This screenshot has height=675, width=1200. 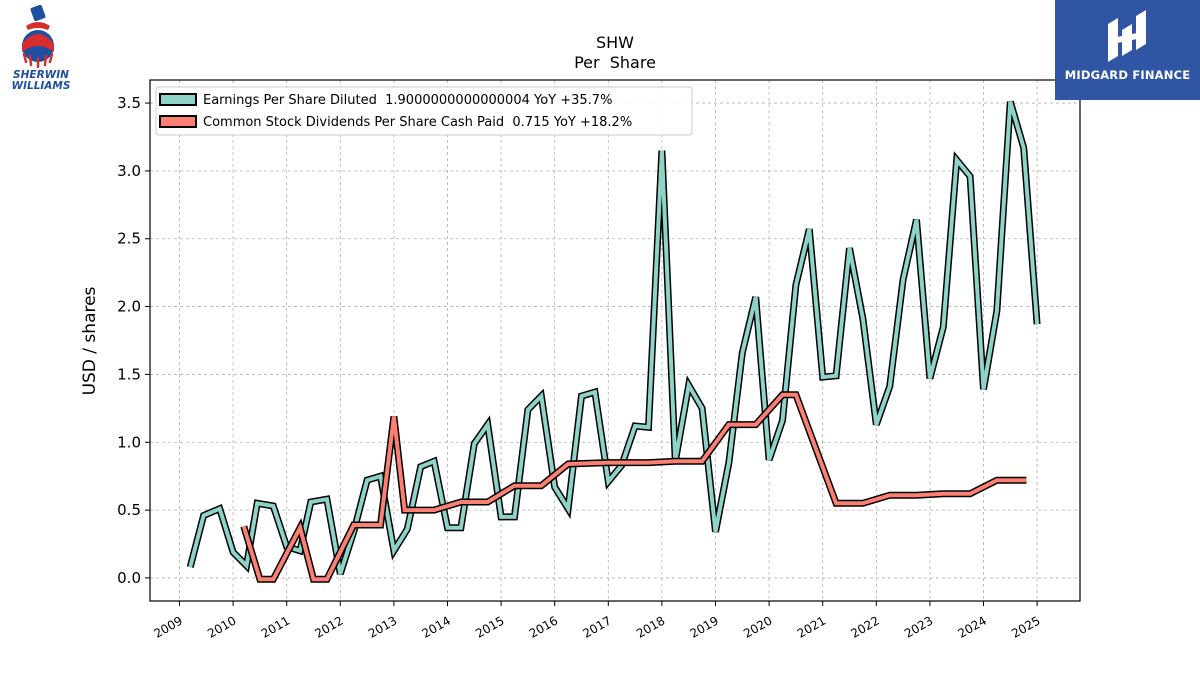 What do you see at coordinates (757, 626) in the screenshot?
I see `x-tick-label: 2020` at bounding box center [757, 626].